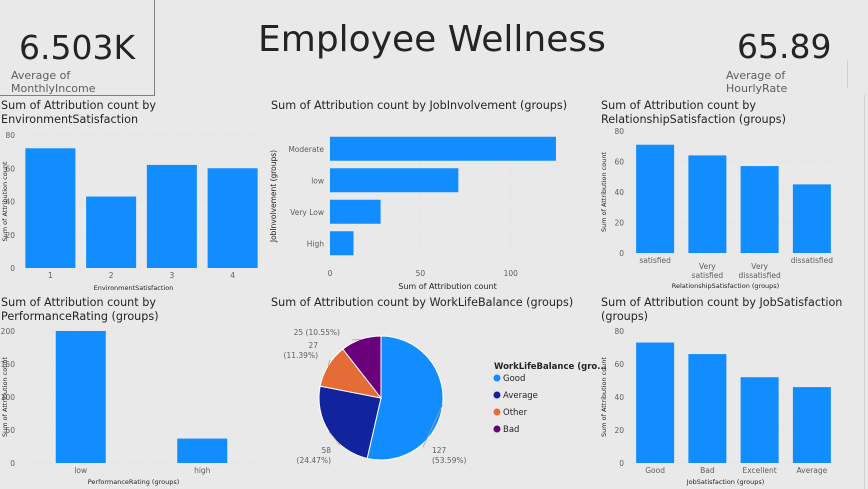 The height and width of the screenshot is (489, 868). I want to click on legend-marker-average, so click(497, 395).